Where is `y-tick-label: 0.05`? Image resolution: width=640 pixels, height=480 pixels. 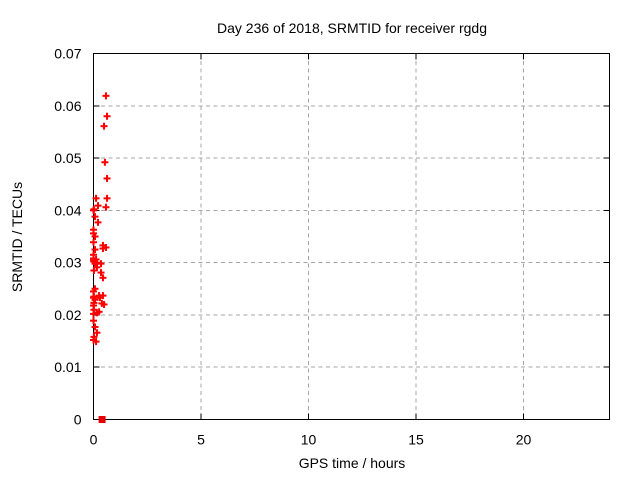
y-tick-label: 0.05 is located at coordinates (67, 158).